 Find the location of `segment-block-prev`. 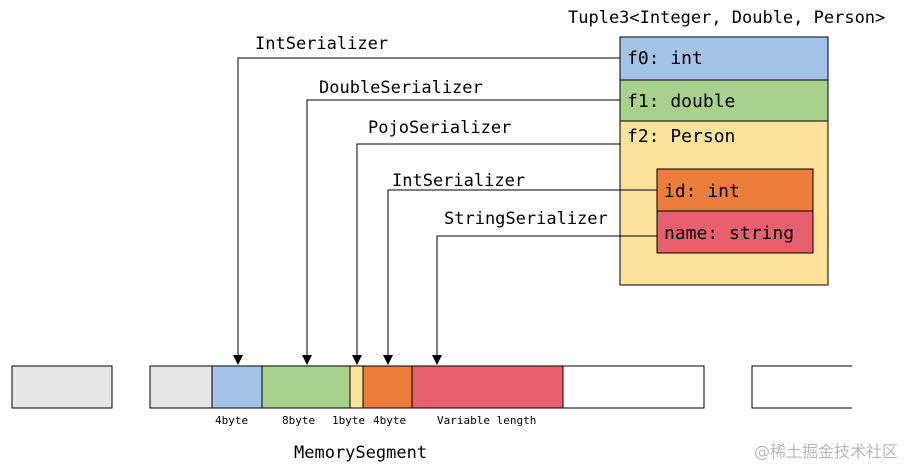

segment-block-prev is located at coordinates (62, 387).